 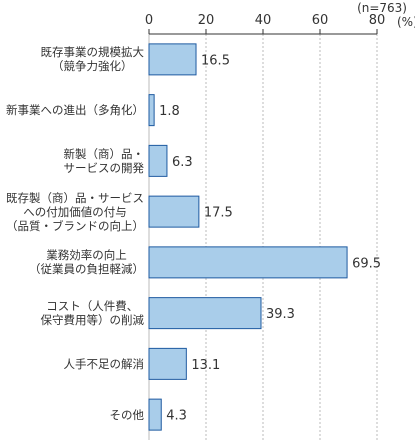 I want to click on category-label-line: その他, so click(x=127, y=414).